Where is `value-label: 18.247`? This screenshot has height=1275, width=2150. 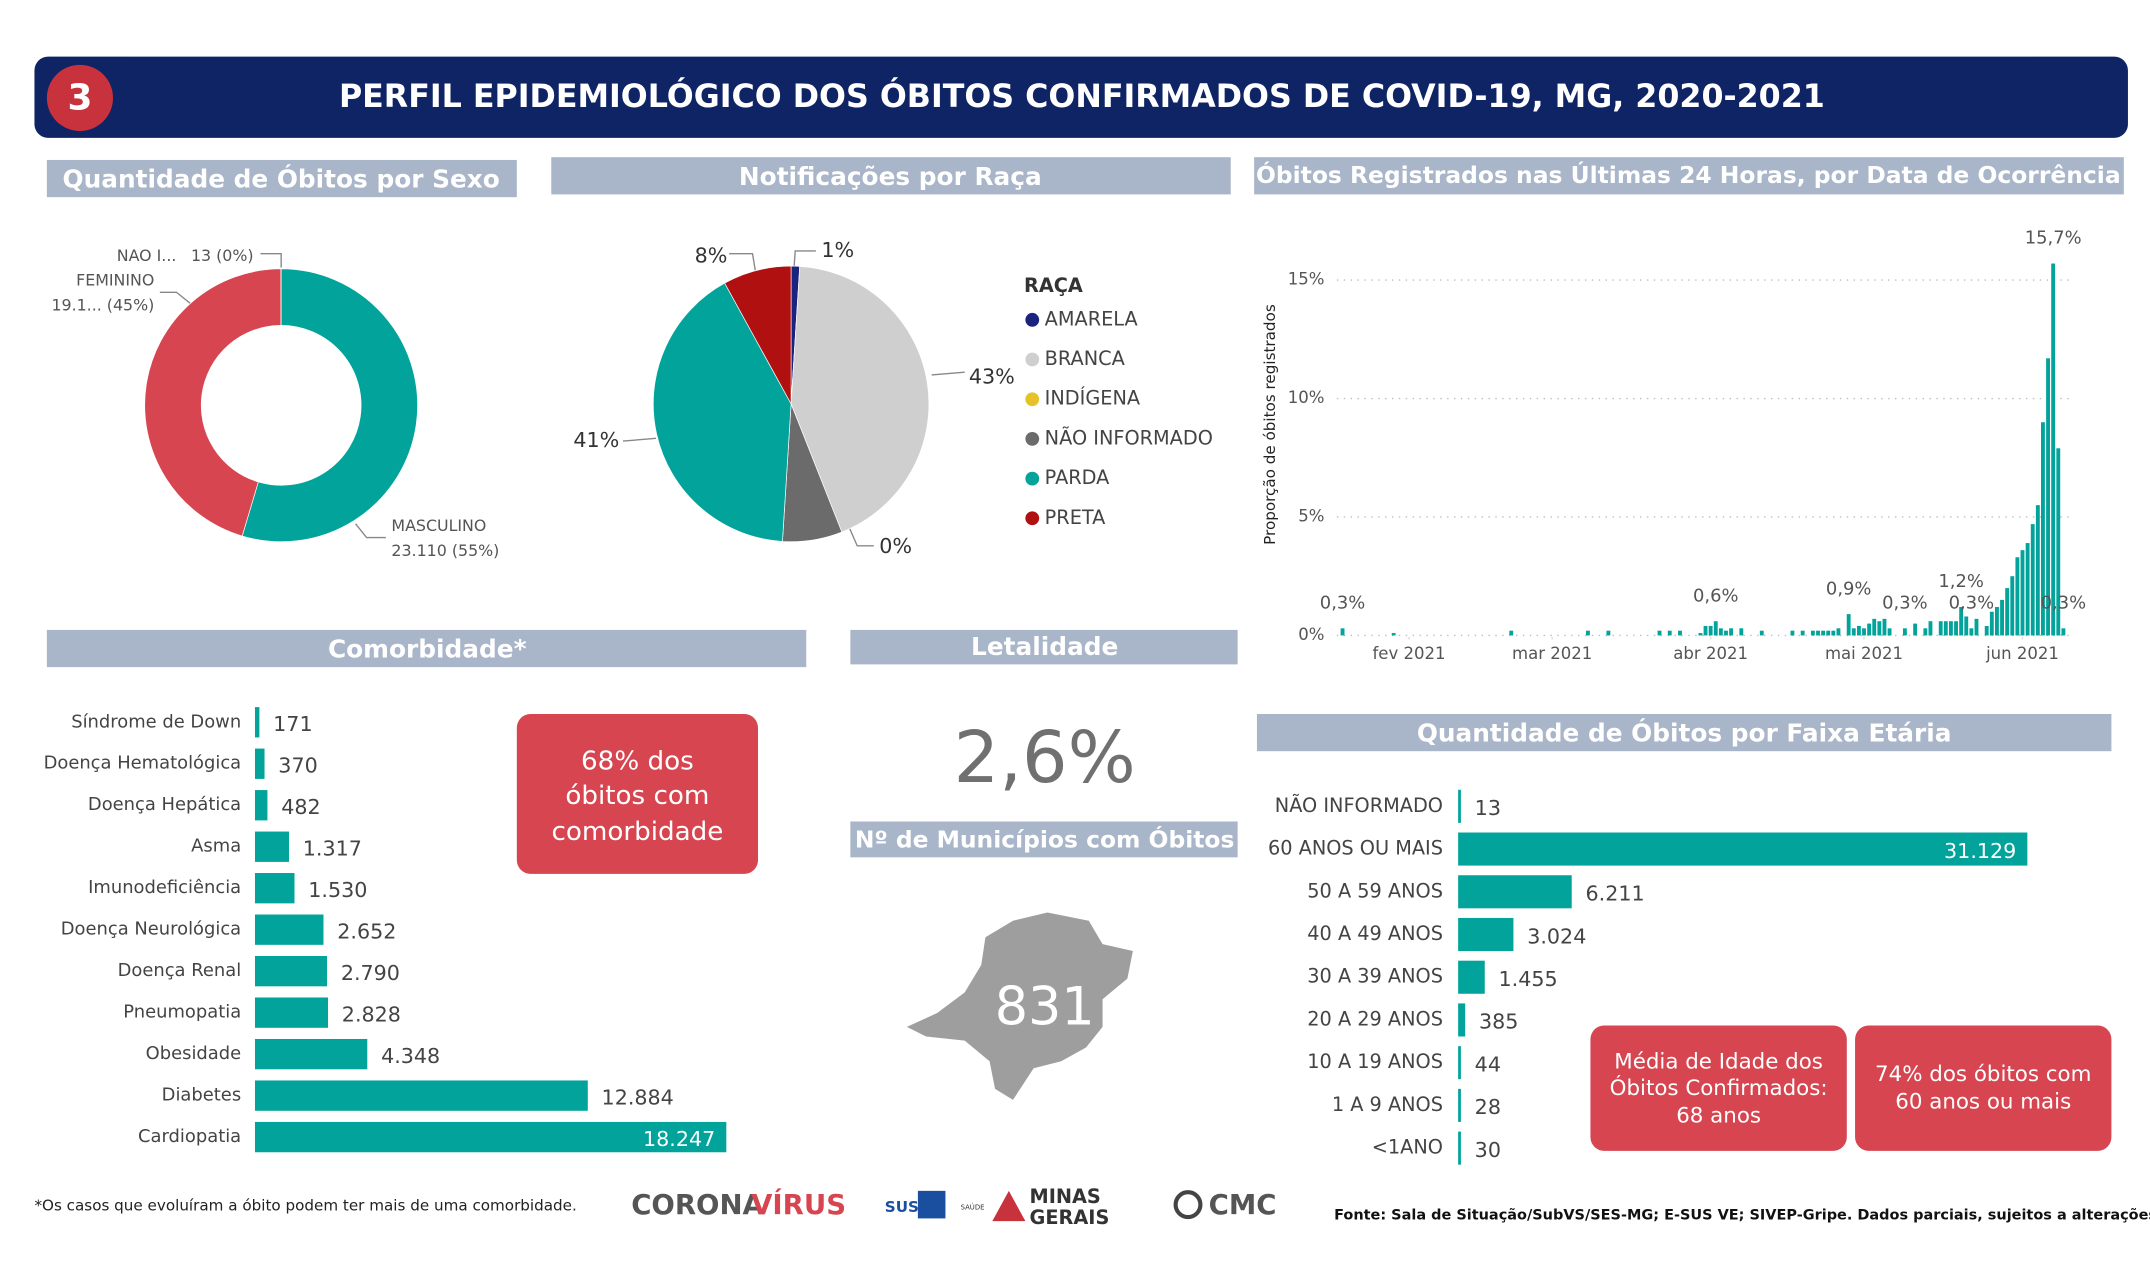
value-label: 18.247 is located at coordinates (679, 1139).